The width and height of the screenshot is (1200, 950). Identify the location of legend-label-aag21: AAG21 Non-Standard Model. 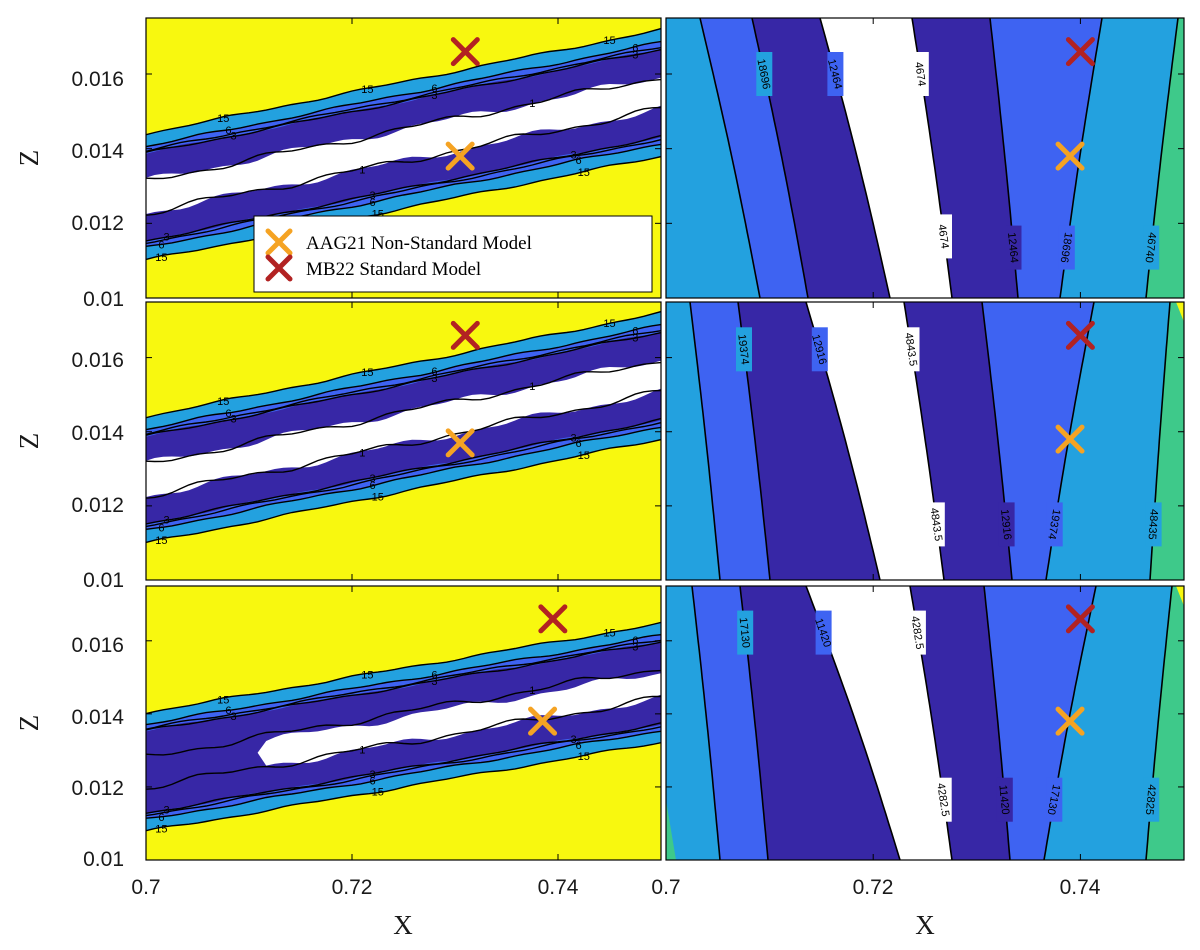
(419, 243).